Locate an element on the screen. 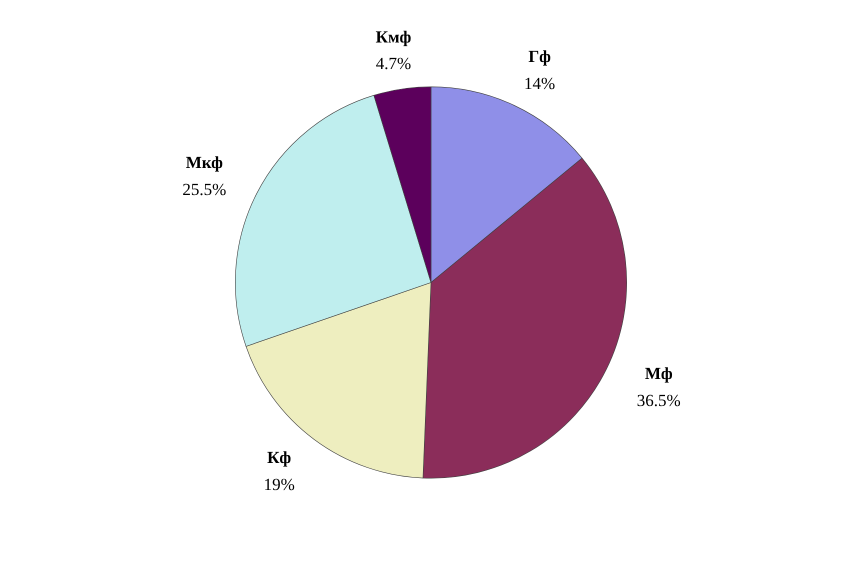 This screenshot has height=564, width=861. slice-label: Кф is located at coordinates (279, 457).